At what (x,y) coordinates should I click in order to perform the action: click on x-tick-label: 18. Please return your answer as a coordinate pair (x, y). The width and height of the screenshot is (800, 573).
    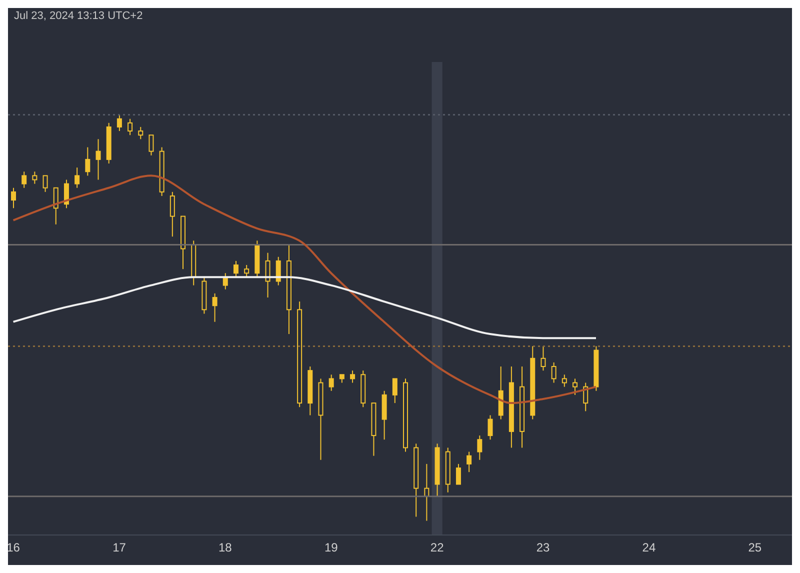
    Looking at the image, I should click on (225, 547).